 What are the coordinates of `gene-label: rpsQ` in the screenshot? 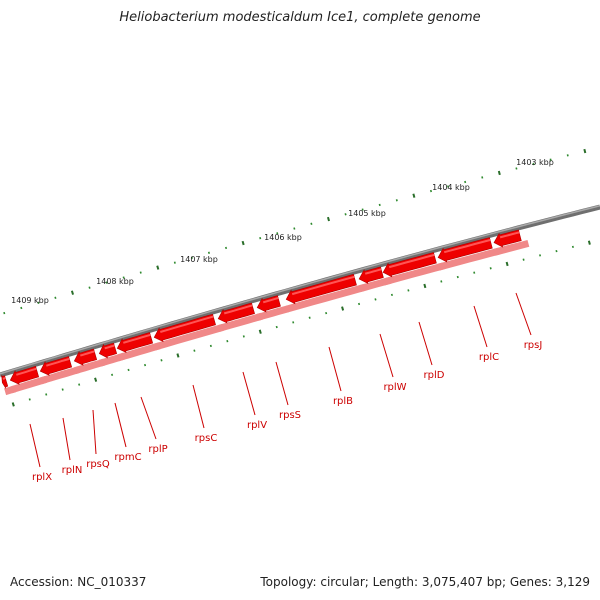 It's located at (98, 464).